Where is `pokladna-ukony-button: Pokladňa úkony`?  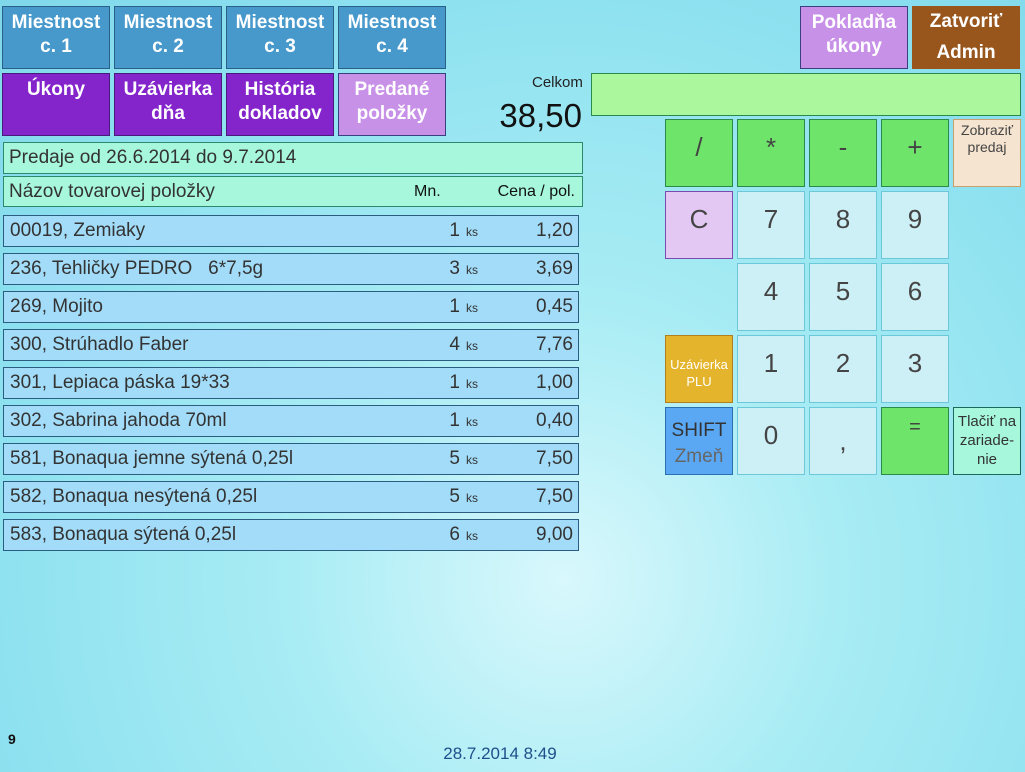 pokladna-ukony-button: Pokladňa úkony is located at coordinates (854, 37).